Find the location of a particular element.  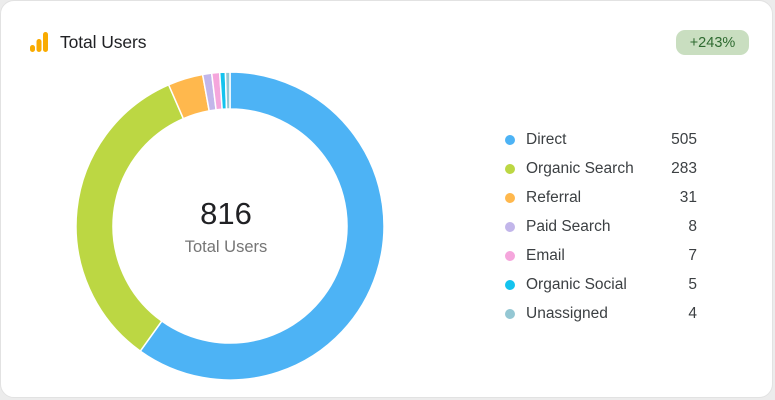

legend-value: 283 is located at coordinates (684, 168).